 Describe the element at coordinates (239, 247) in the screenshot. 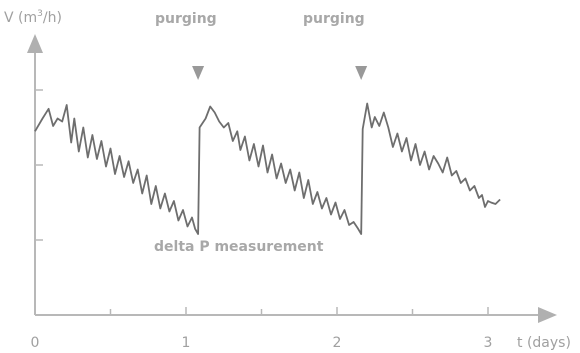

I see `annotation-delta-p: delta P measurement` at that location.